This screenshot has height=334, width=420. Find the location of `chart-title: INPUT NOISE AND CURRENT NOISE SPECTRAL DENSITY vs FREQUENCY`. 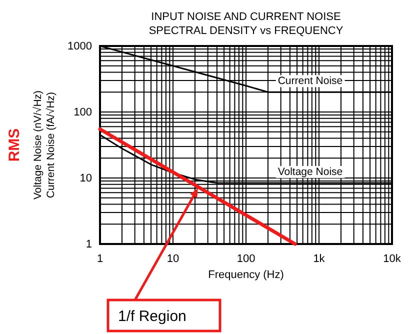

chart-title: INPUT NOISE AND CURRENT NOISE SPECTRAL DENSITY vs FREQUENCY is located at coordinates (246, 24).